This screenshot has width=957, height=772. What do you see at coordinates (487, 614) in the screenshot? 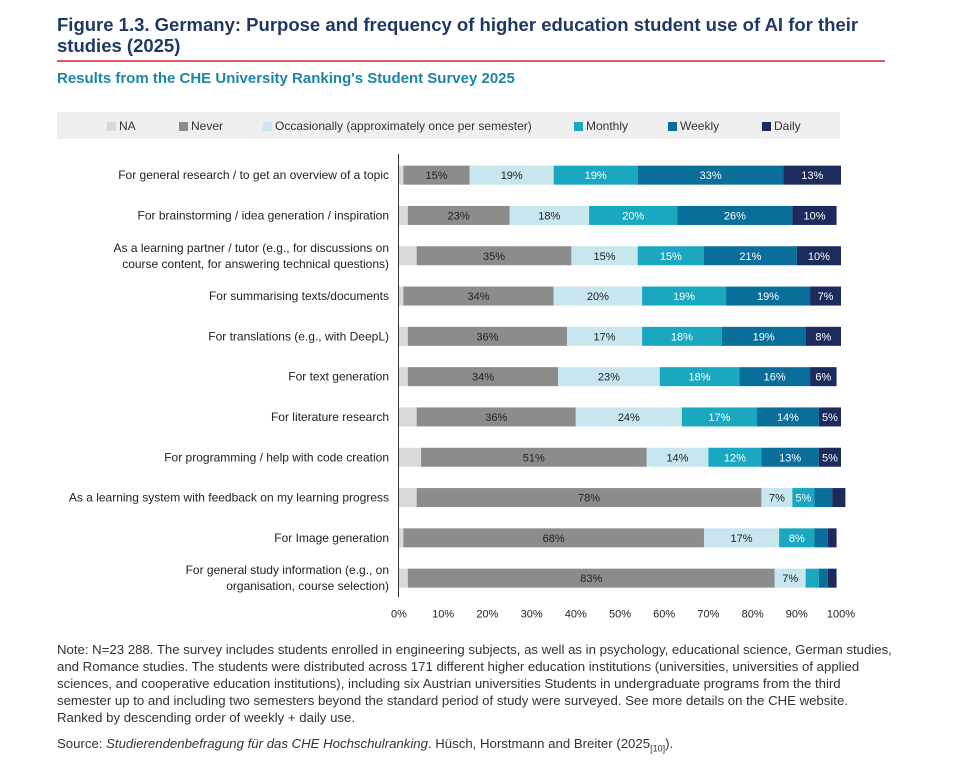
I see `x-tick-label: 20%` at bounding box center [487, 614].